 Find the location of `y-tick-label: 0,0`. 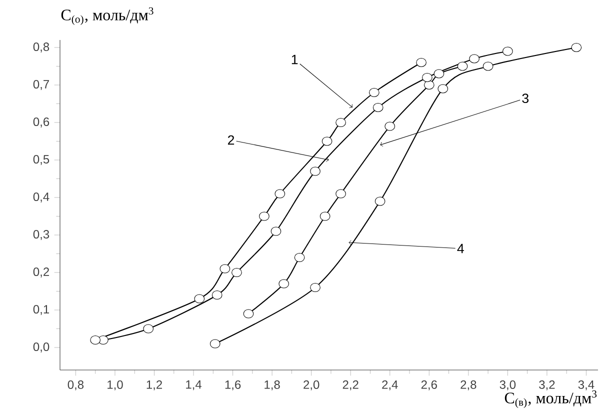

y-tick-label: 0,0 is located at coordinates (41, 347).